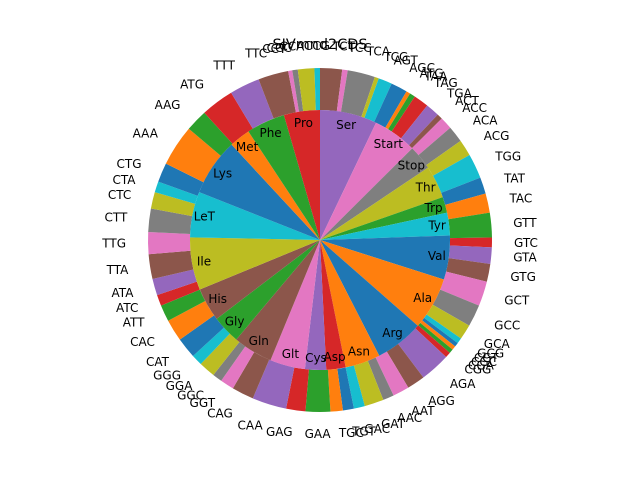 Image resolution: width=640 pixels, height=480 pixels. I want to click on amino-acid-label: Thr, so click(425, 187).